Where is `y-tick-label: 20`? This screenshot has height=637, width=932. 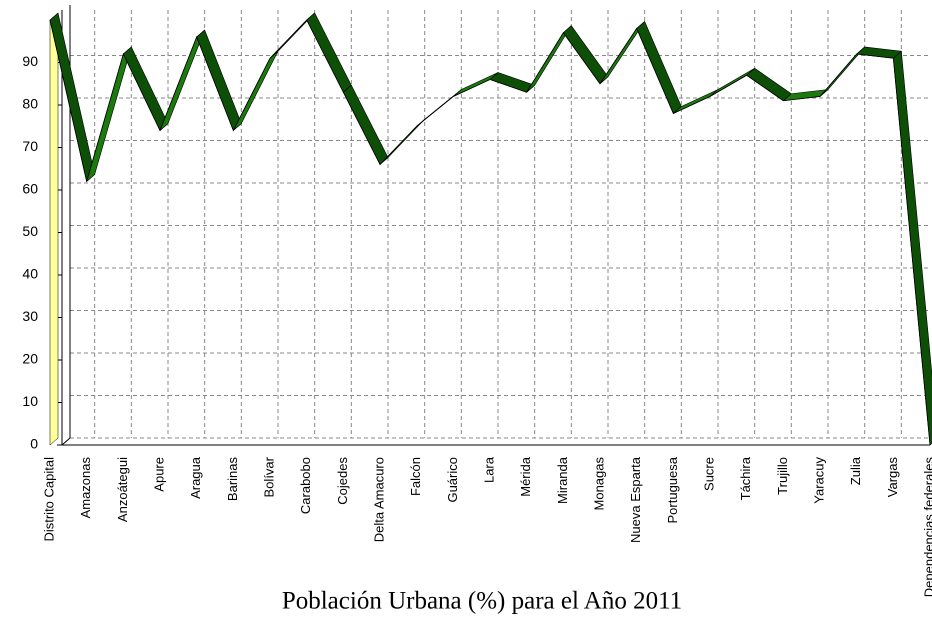 y-tick-label: 20 is located at coordinates (30, 359).